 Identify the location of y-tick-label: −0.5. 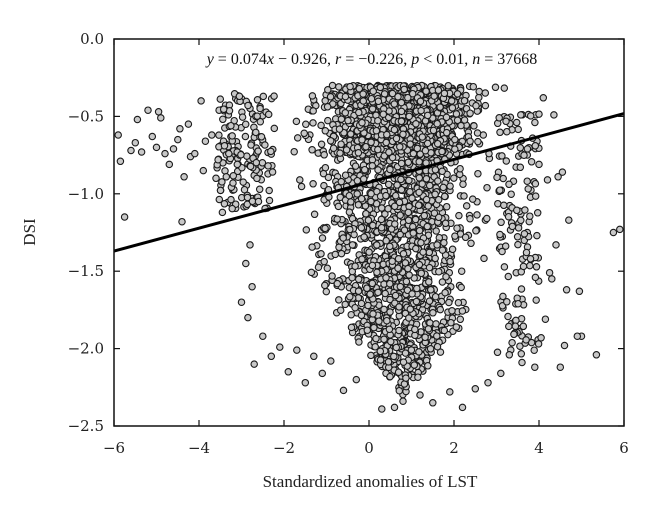
(86, 116).